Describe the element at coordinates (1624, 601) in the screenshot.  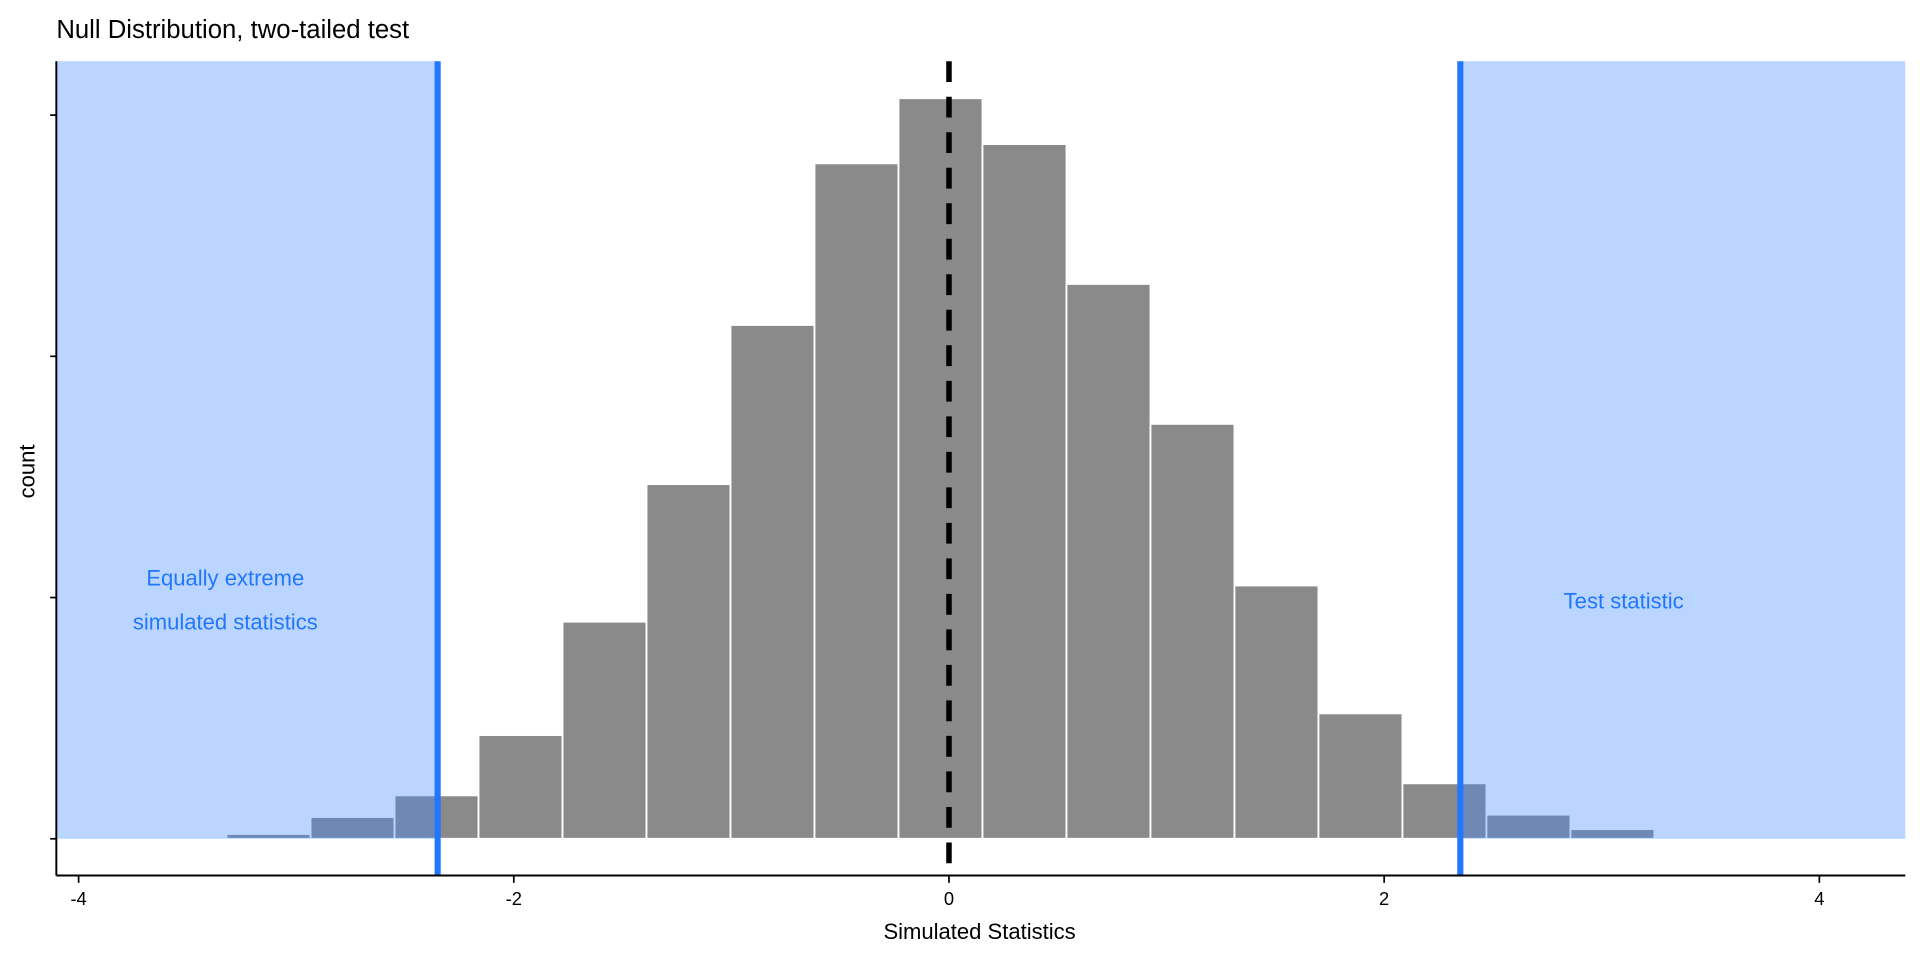
I see `annotation-test-statistic: Test statistic` at that location.